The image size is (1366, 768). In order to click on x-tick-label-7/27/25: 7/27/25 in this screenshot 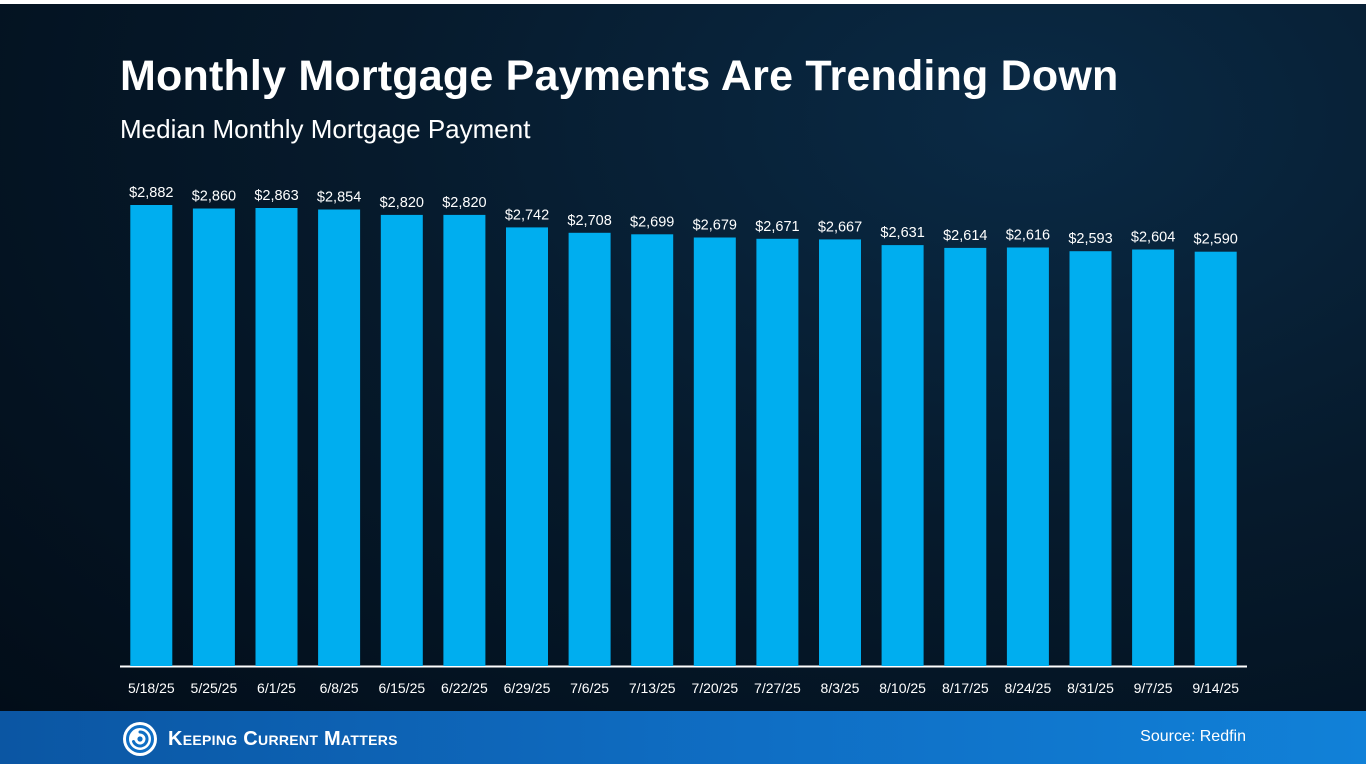, I will do `click(777, 688)`.